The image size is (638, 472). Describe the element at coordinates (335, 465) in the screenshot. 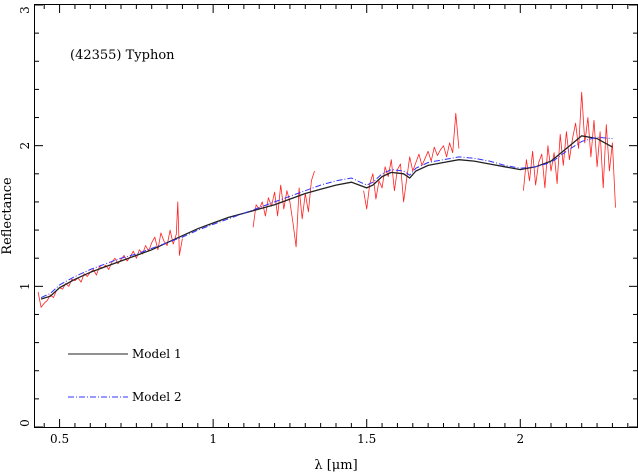

I see `x-axis-label: λ [μm]` at that location.